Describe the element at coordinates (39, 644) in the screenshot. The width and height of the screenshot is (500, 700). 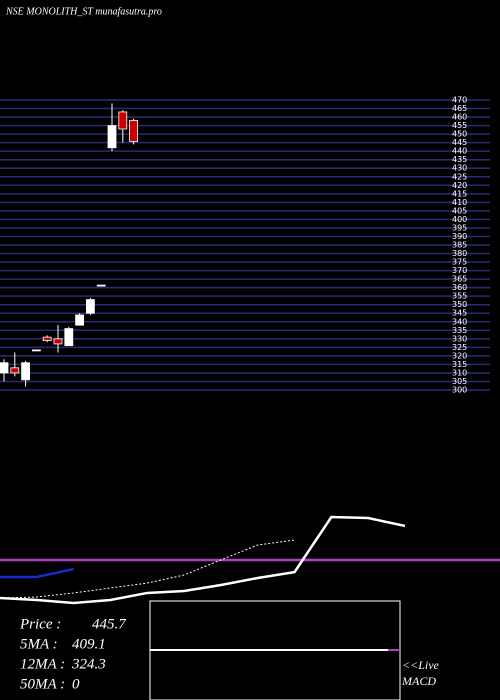
I see `info-label: 5MA :` at that location.